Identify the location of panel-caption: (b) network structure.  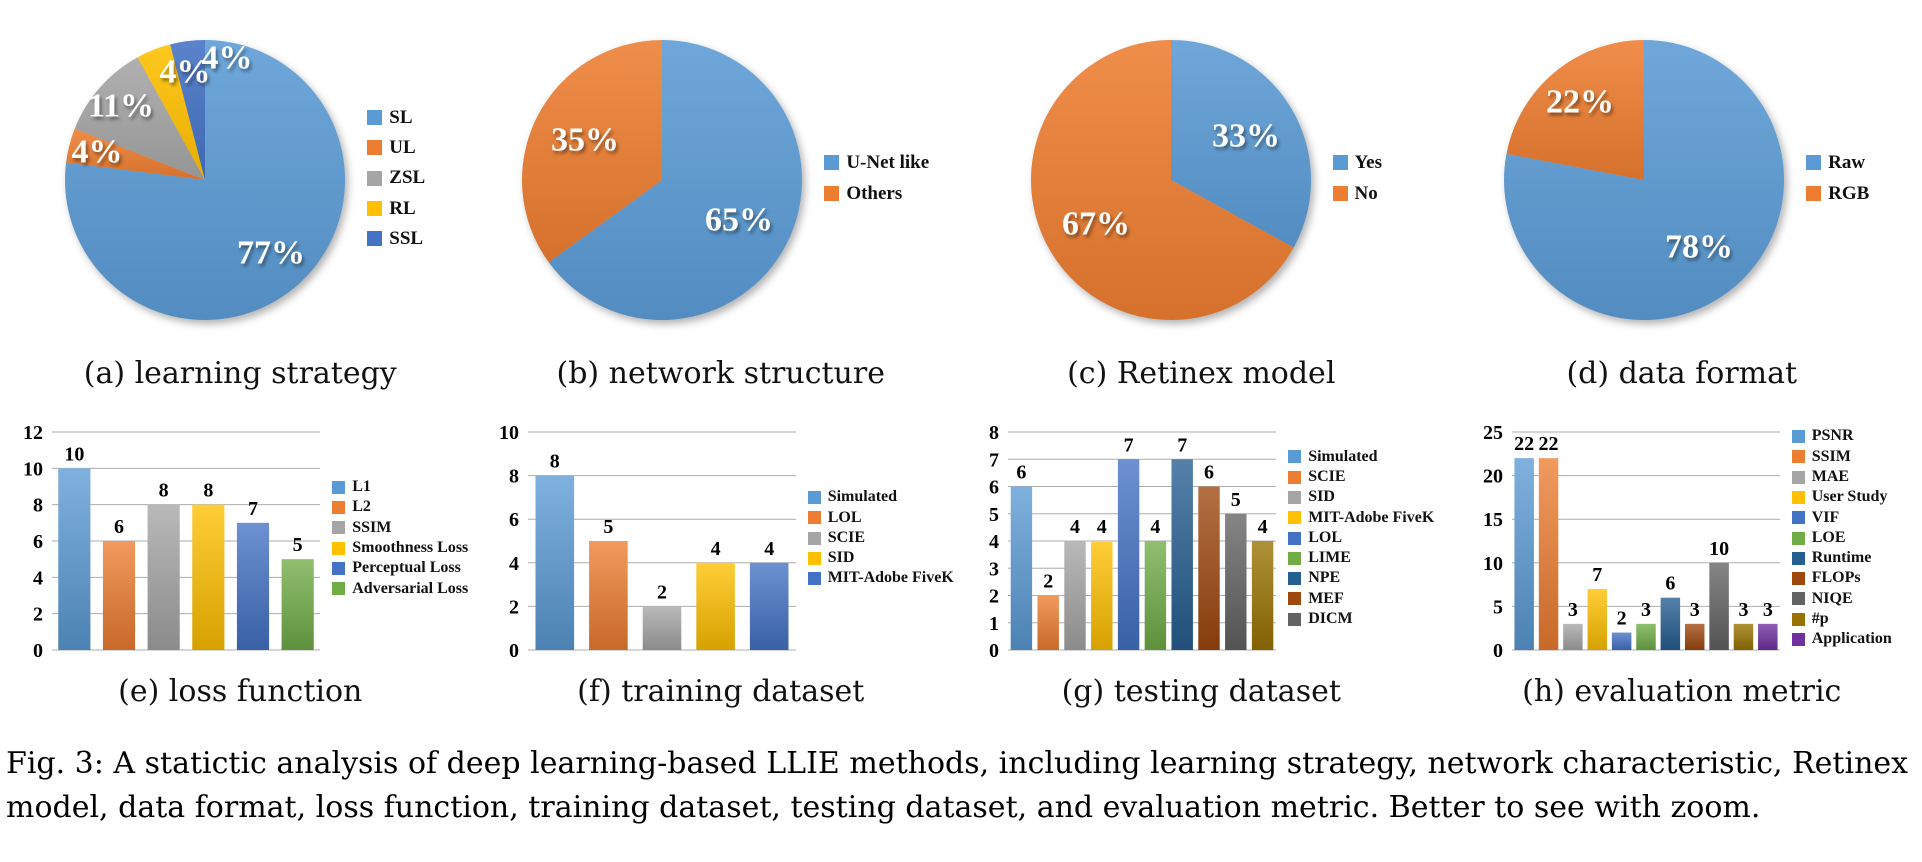
(720, 373).